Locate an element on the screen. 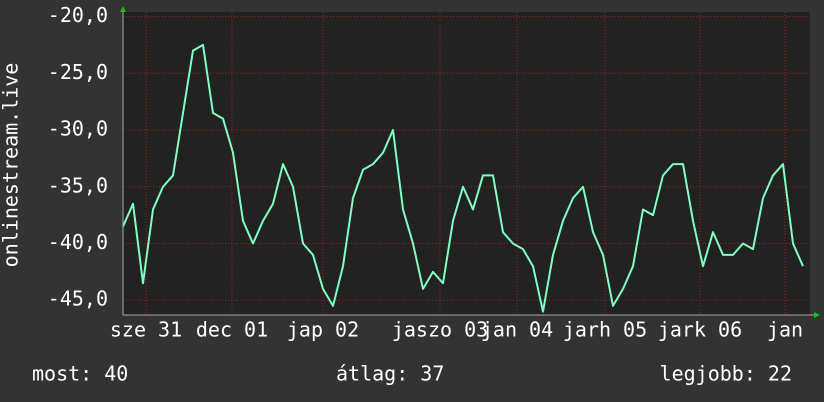 Image resolution: width=824 pixels, height=402 pixels. x-tick-label: jap 02 is located at coordinates (323, 330).